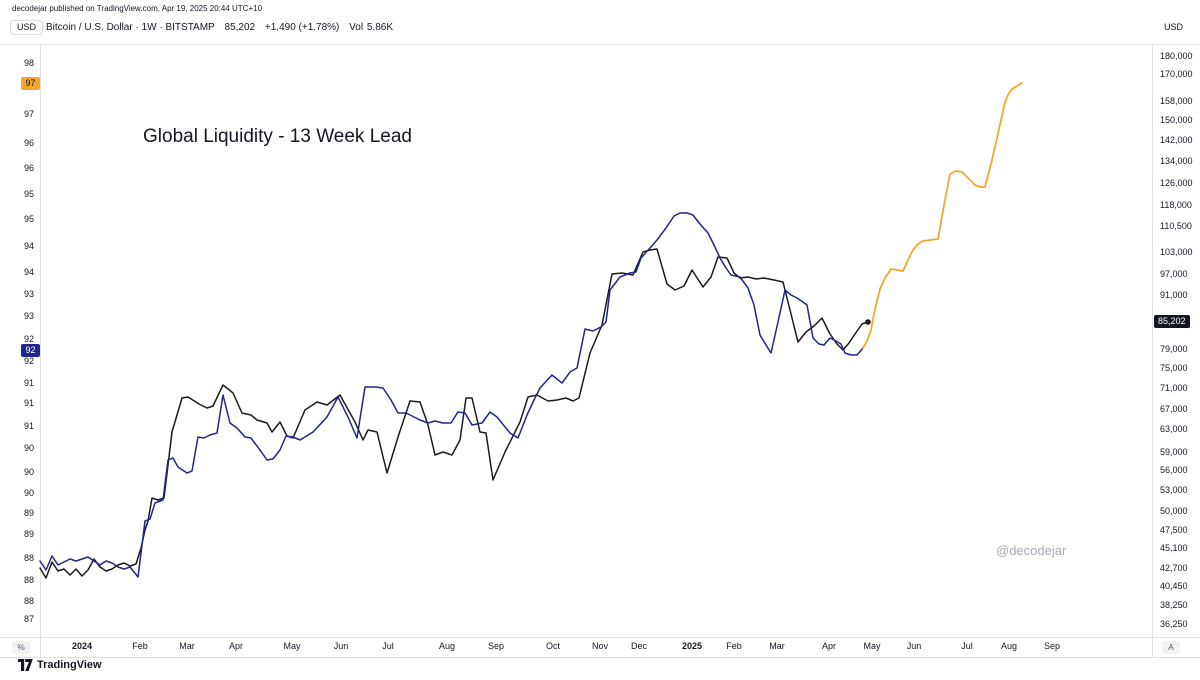 The width and height of the screenshot is (1200, 680). Describe the element at coordinates (1174, 274) in the screenshot. I see `right-axis-label: 97,000` at that location.